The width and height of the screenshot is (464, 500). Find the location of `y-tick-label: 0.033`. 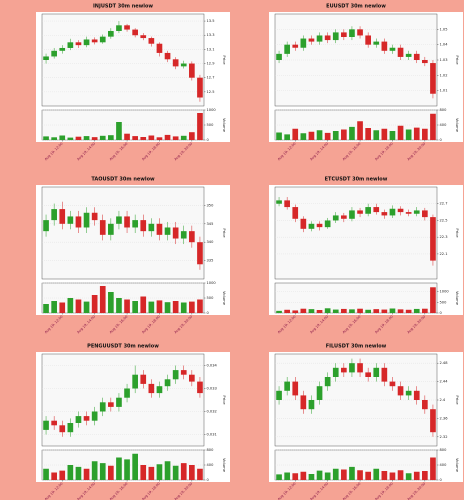

y-tick-label: 0.033 is located at coordinates (212, 389).